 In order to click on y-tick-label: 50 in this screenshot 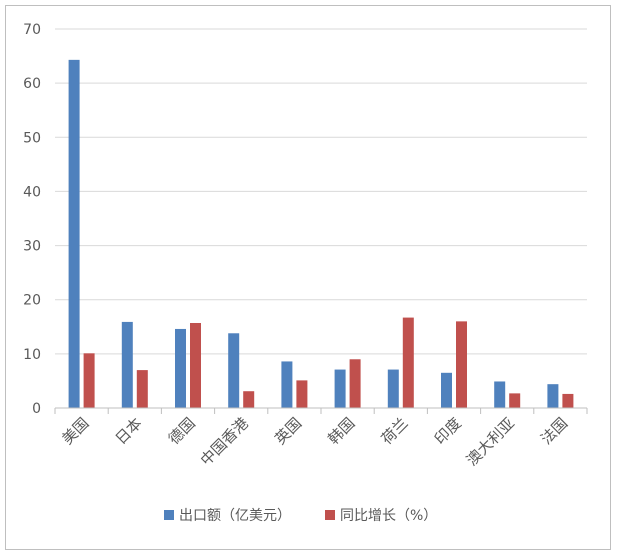, I will do `click(32, 138)`.